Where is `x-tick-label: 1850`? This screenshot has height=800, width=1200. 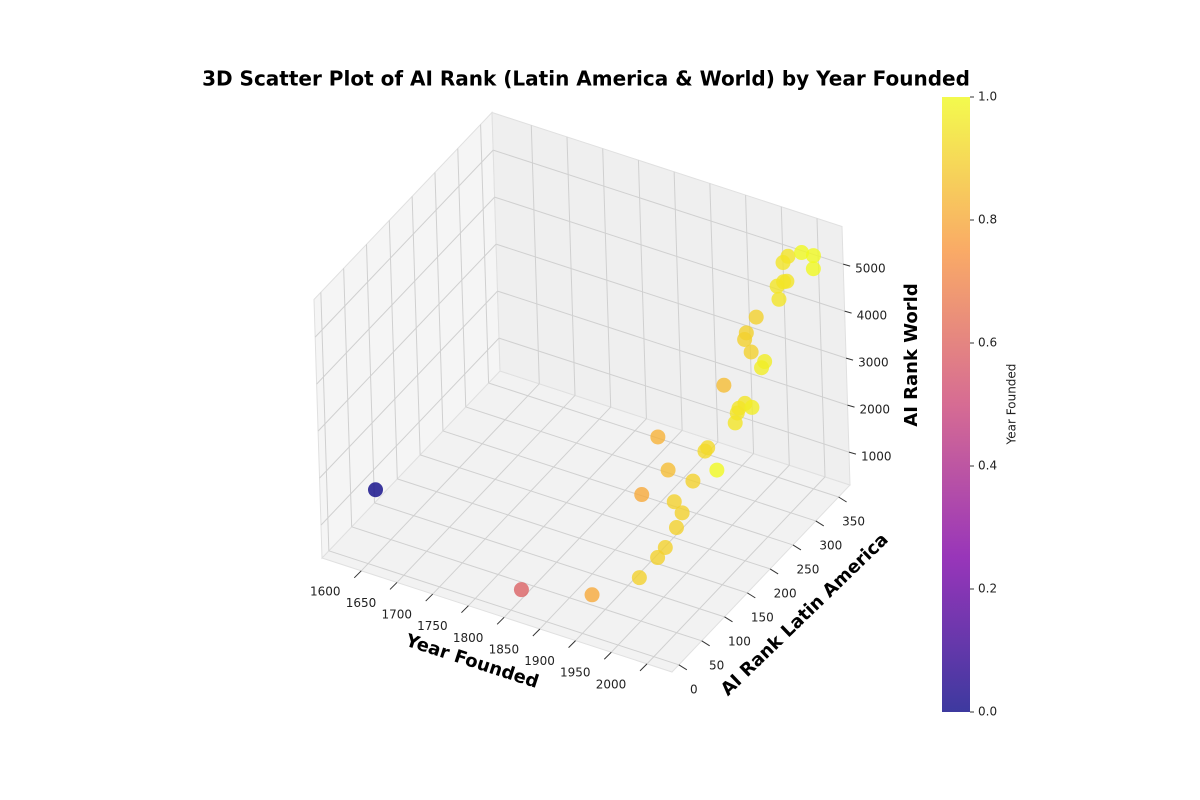 x-tick-label: 1850 is located at coordinates (504, 649).